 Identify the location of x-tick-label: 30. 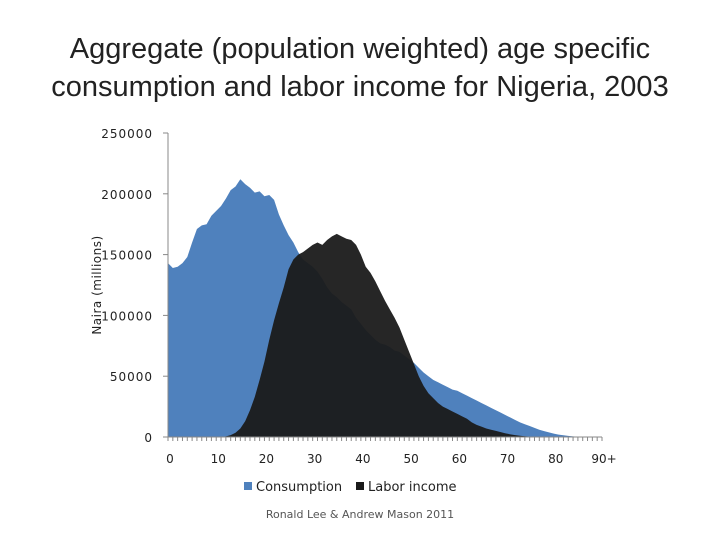
(314, 459).